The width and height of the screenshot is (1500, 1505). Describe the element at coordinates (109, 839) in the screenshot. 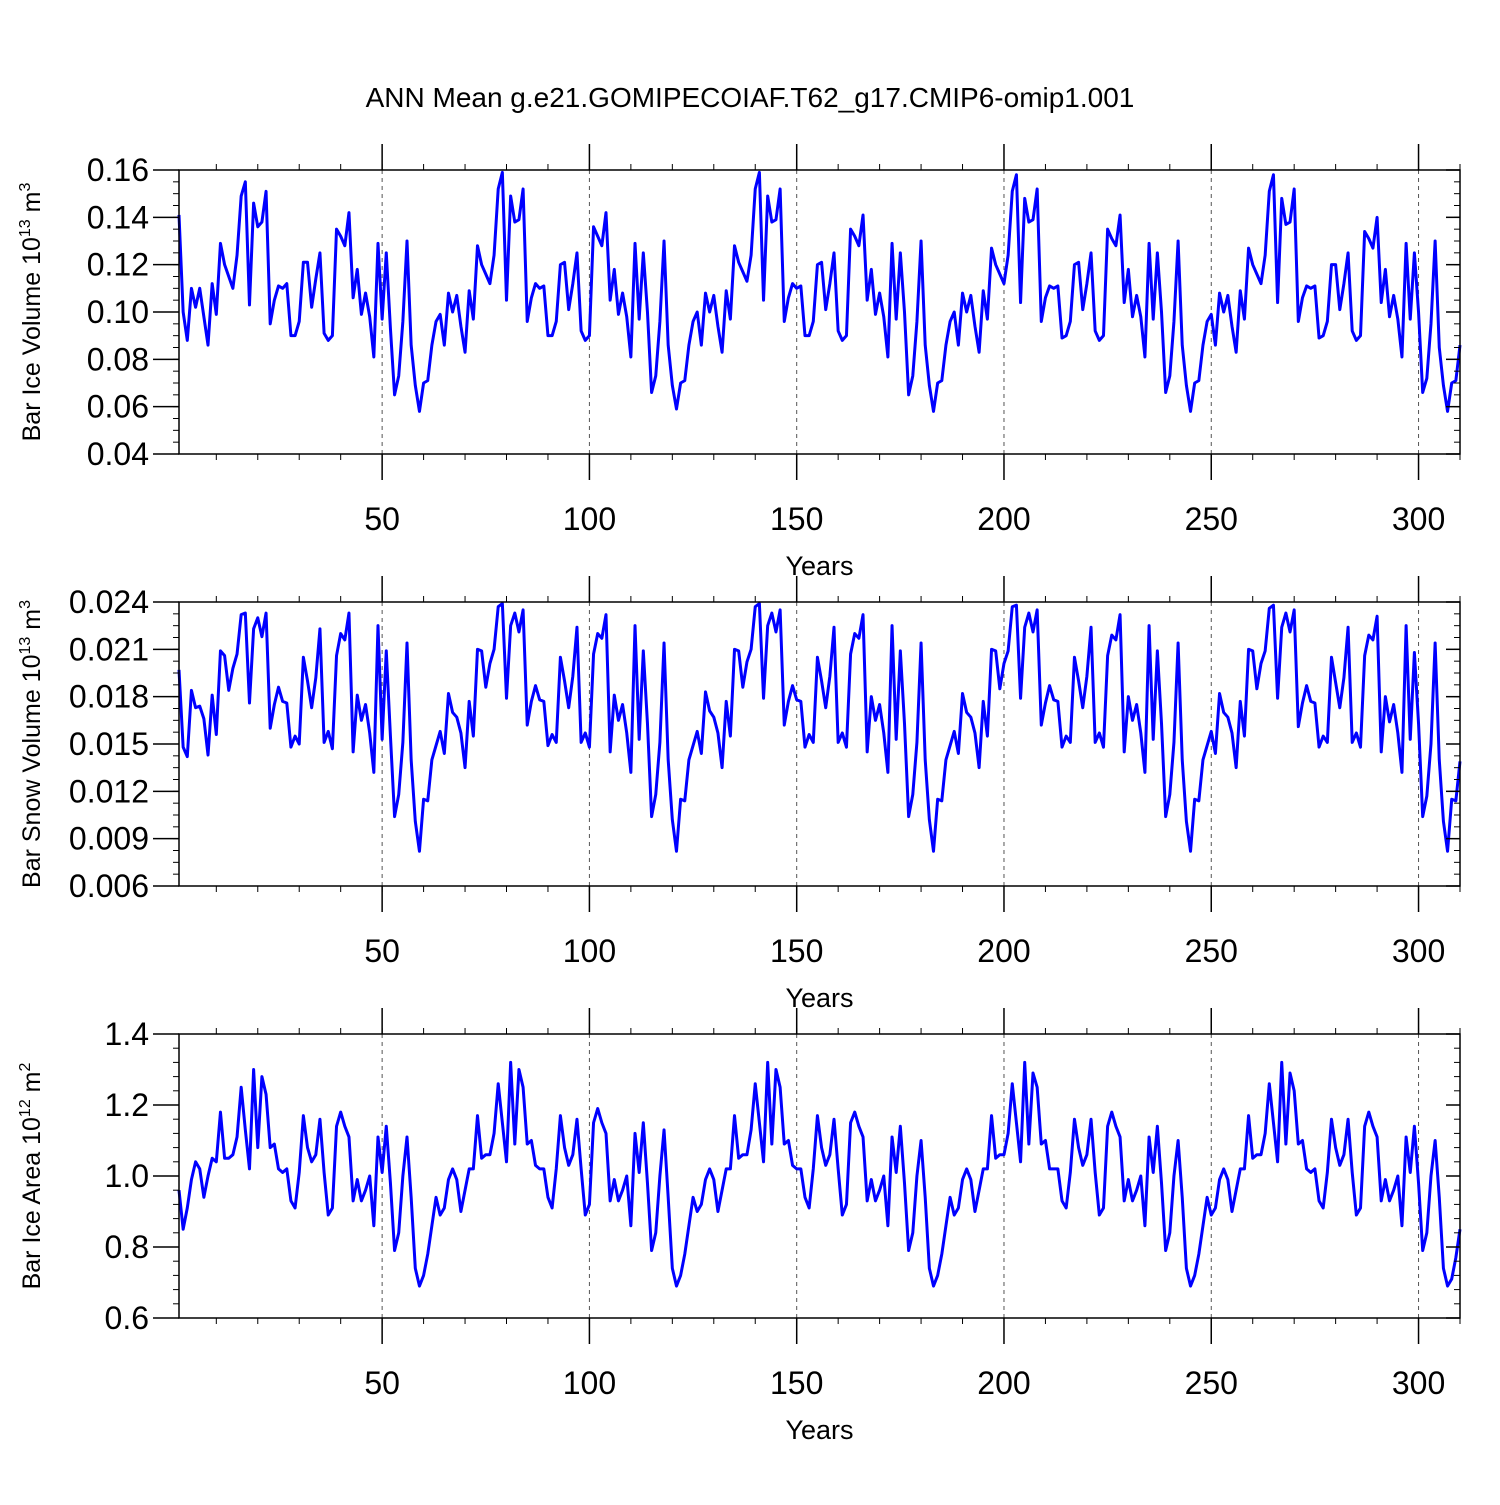

I see `snow-volume-y-tick-label: 0.009` at that location.